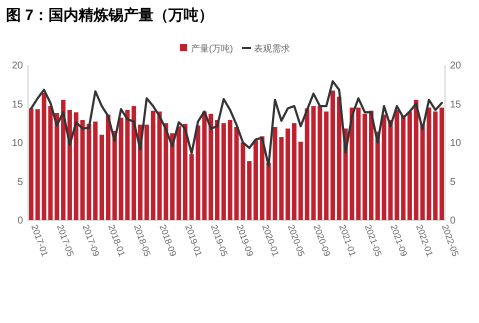 The width and height of the screenshot is (479, 323). I want to click on y-tick-label: 20, so click(18, 66).